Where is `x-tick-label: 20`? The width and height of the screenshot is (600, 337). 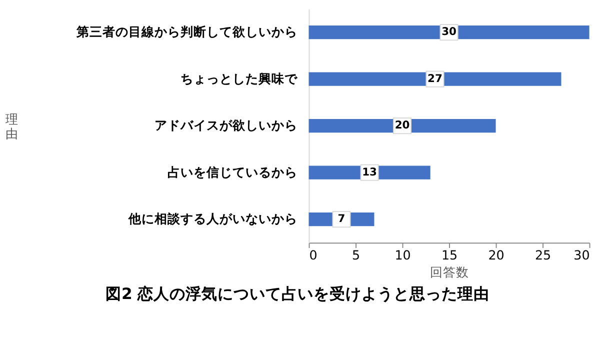
x-tick-label: 20 is located at coordinates (496, 255).